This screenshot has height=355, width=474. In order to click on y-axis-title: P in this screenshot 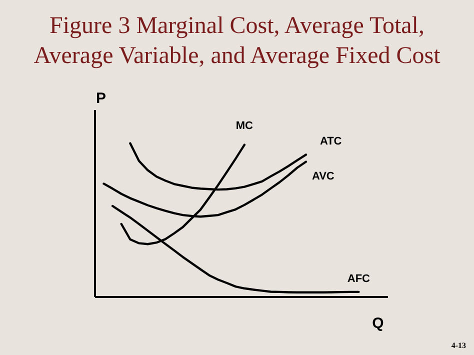, I will do `click(101, 98)`.